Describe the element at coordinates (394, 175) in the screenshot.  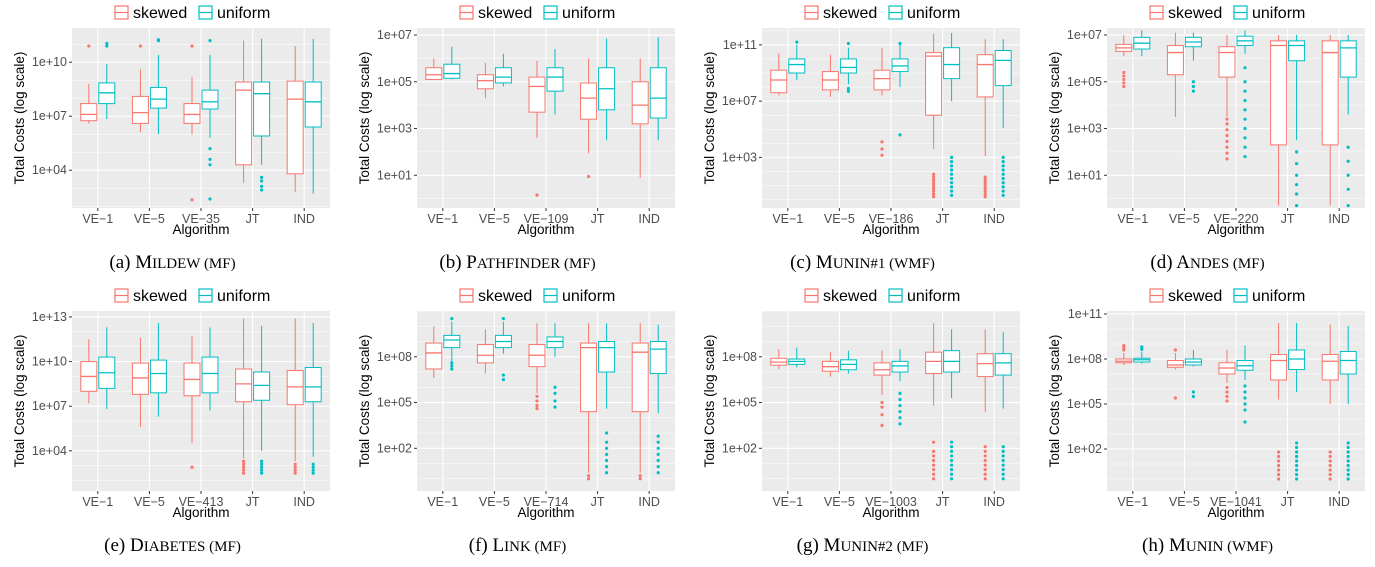
I see `y-tick-label: 1e+01` at that location.